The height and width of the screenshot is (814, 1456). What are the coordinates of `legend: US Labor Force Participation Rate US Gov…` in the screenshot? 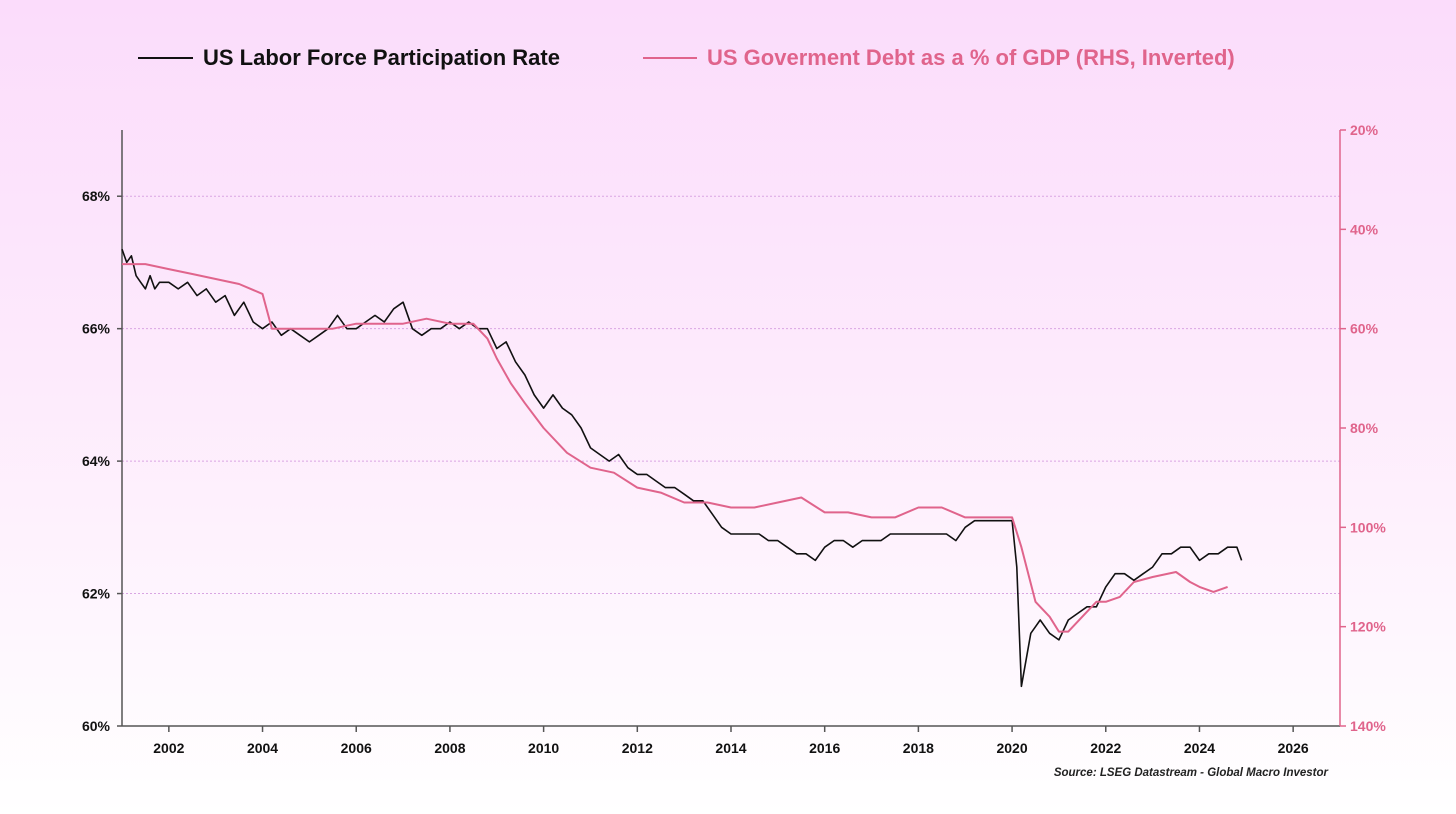 It's located at (686, 57).